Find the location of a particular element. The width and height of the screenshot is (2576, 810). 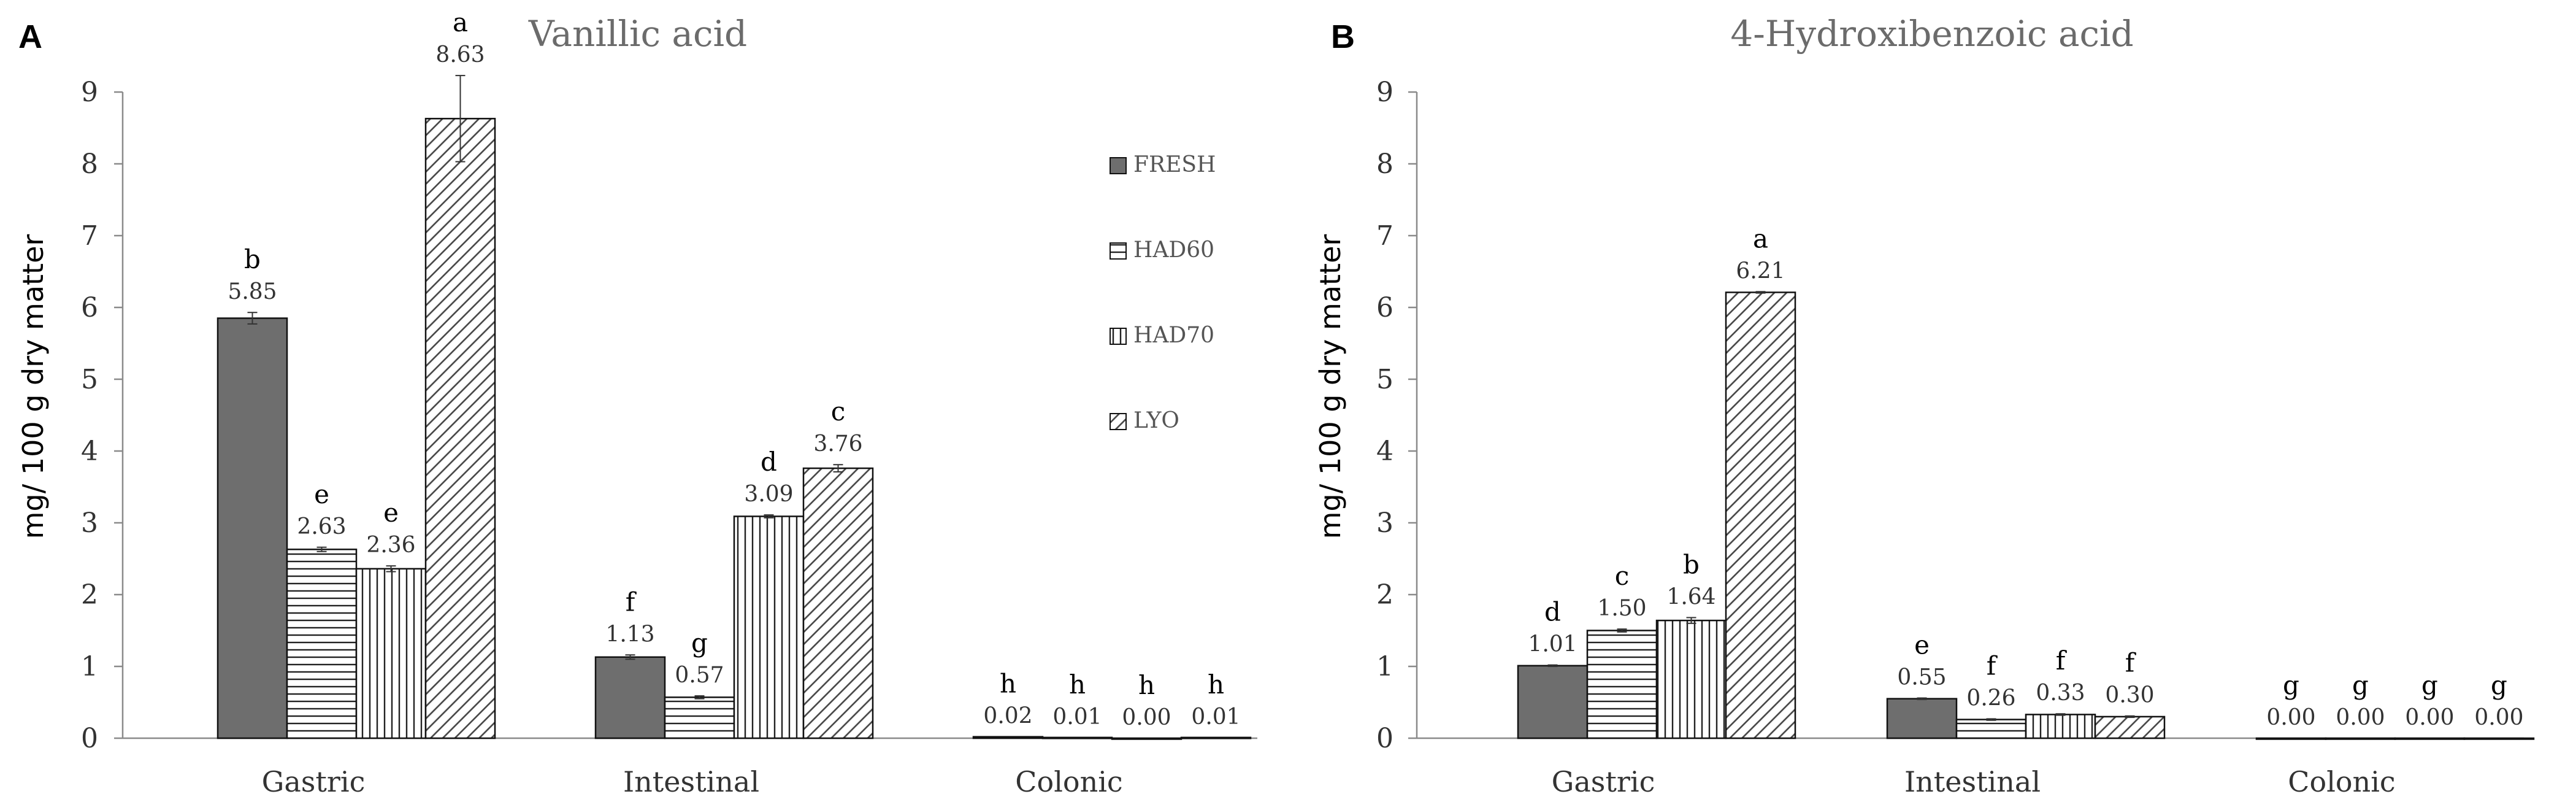

legend-label: HAD70 is located at coordinates (1173, 335).